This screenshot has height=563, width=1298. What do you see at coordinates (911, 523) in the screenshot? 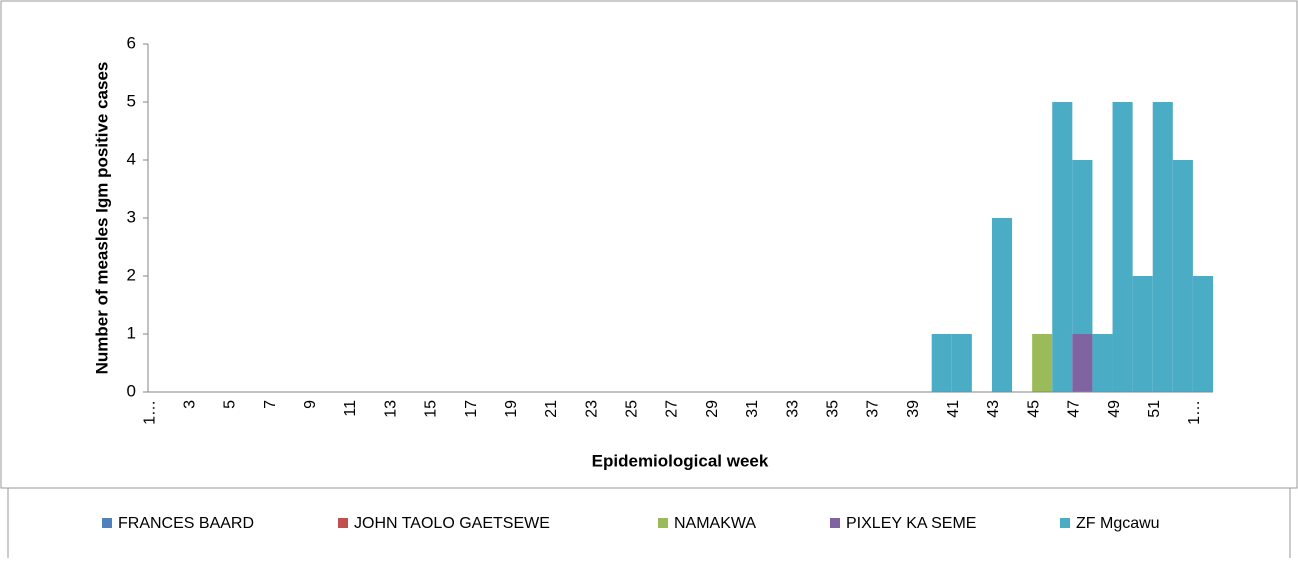
I see `legend-label: PIXLEY KA SEME` at bounding box center [911, 523].